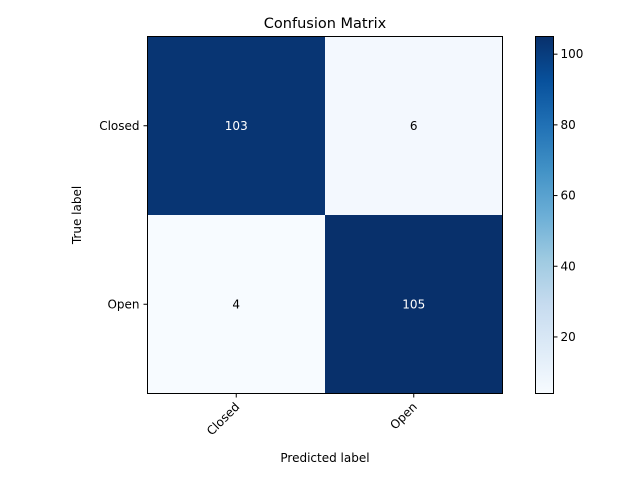 This screenshot has height=480, width=640. Describe the element at coordinates (568, 196) in the screenshot. I see `colorbar-tick-label: 60` at that location.